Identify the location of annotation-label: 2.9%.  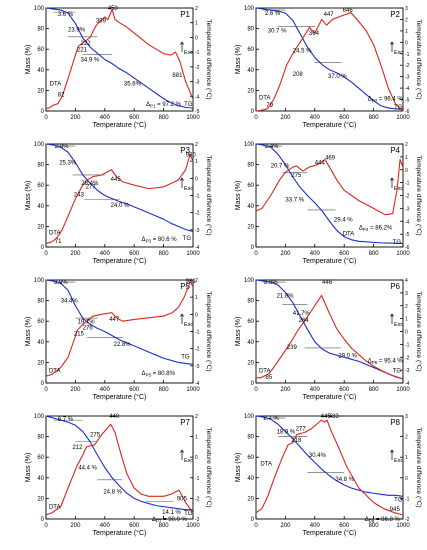
(62, 147).